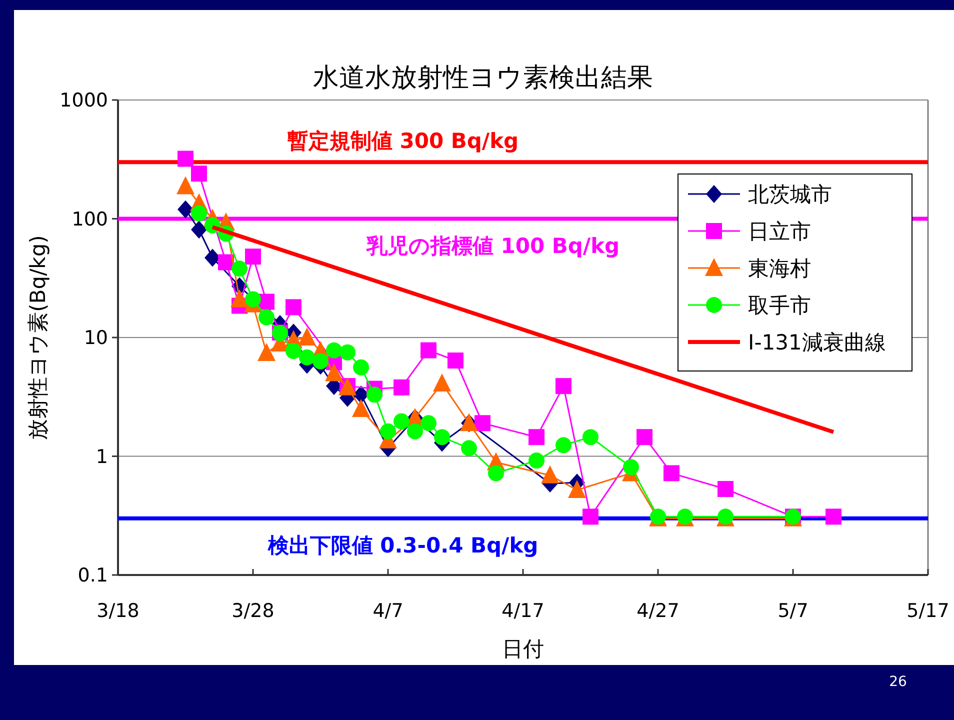  What do you see at coordinates (658, 611) in the screenshot?
I see `x-tick-label: 4/27` at bounding box center [658, 611].